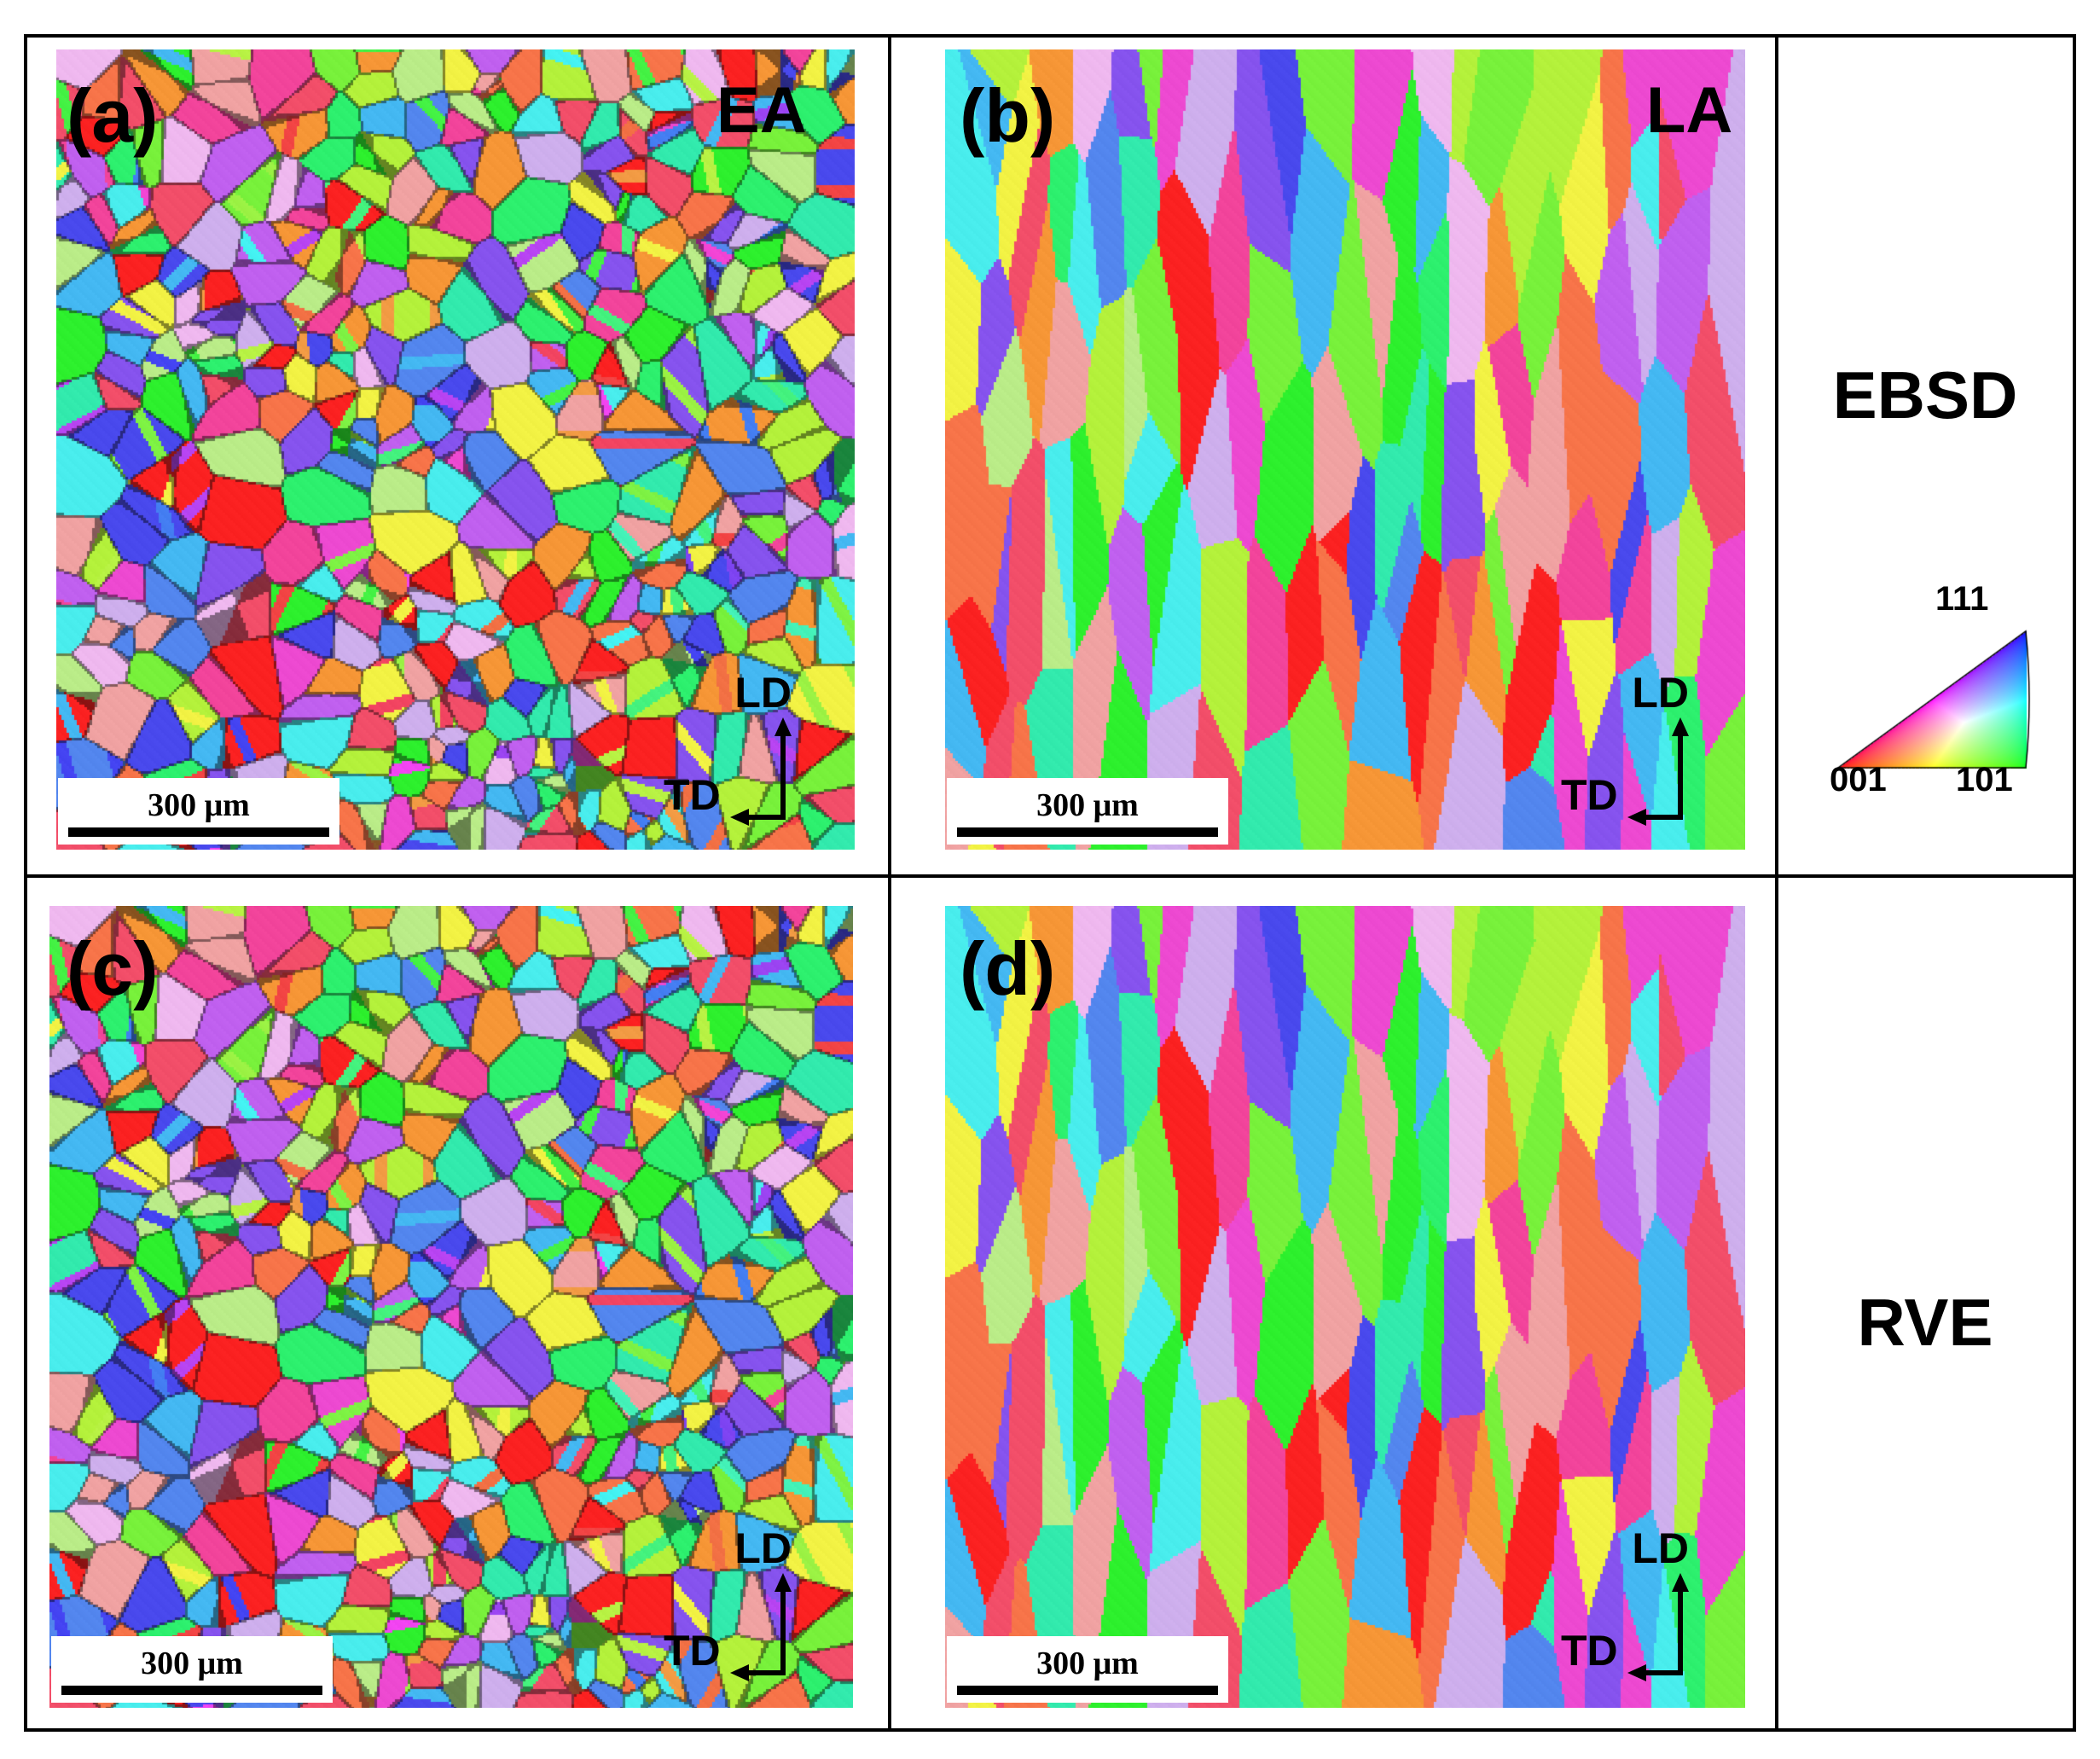  I want to click on scale-bar-a: 300 μm, so click(198, 811).